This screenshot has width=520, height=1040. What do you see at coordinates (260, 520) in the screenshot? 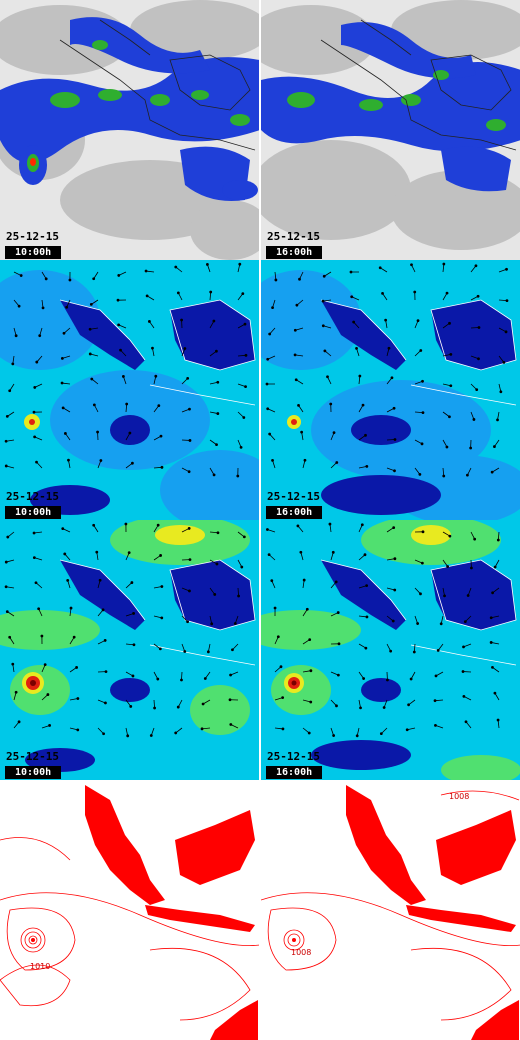
I see `panel-divider` at bounding box center [260, 520].